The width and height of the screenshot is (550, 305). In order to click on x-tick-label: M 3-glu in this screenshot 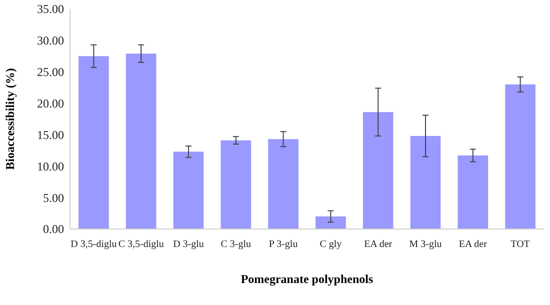, I will do `click(425, 244)`.